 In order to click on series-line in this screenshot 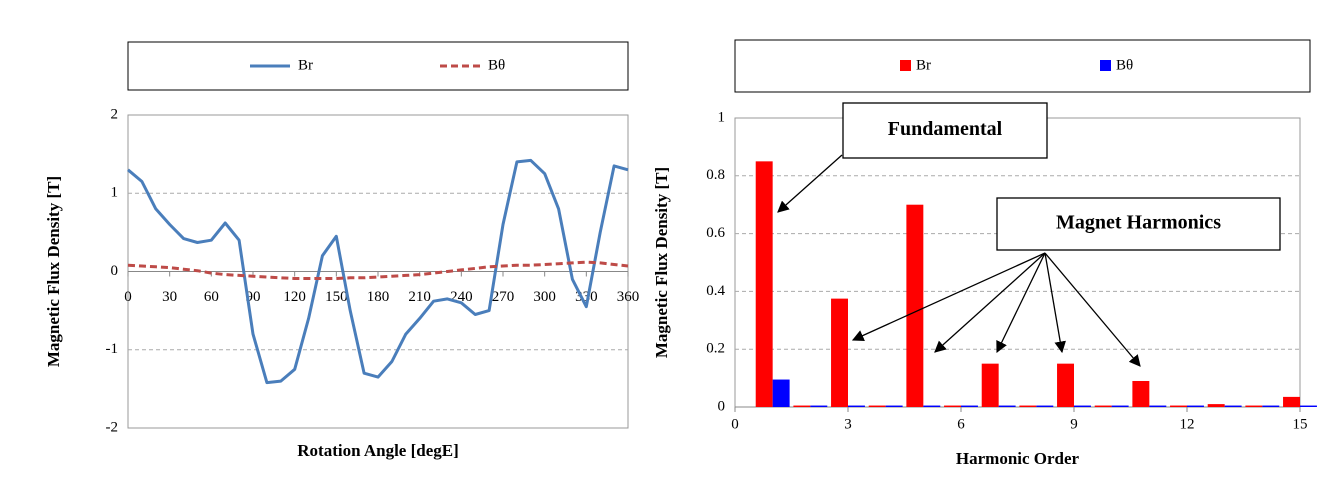, I will do `click(378, 270)`.